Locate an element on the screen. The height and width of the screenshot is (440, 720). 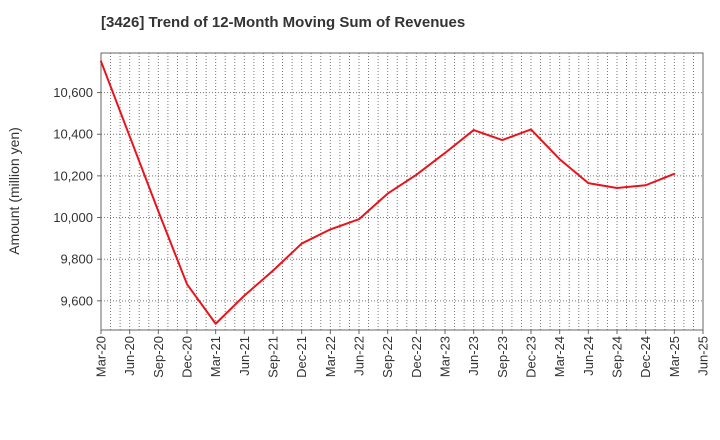
x-tick-label: Jun-25 is located at coordinates (703, 356).